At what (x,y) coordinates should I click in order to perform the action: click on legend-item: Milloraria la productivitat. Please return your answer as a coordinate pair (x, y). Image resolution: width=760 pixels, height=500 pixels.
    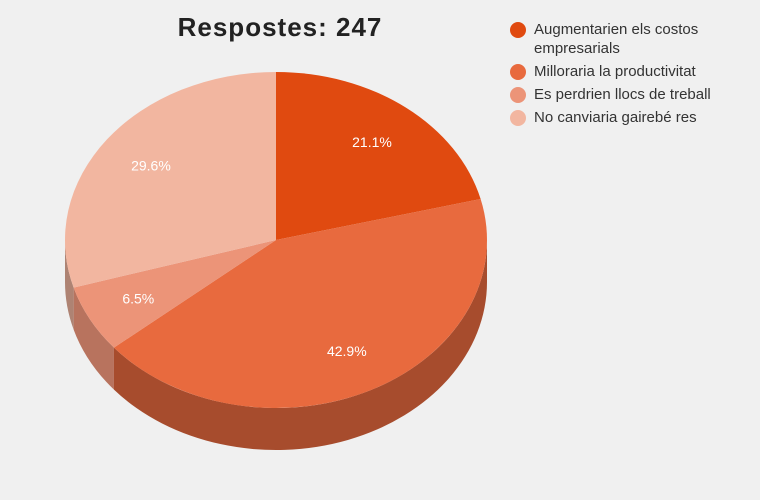
    Looking at the image, I should click on (630, 71).